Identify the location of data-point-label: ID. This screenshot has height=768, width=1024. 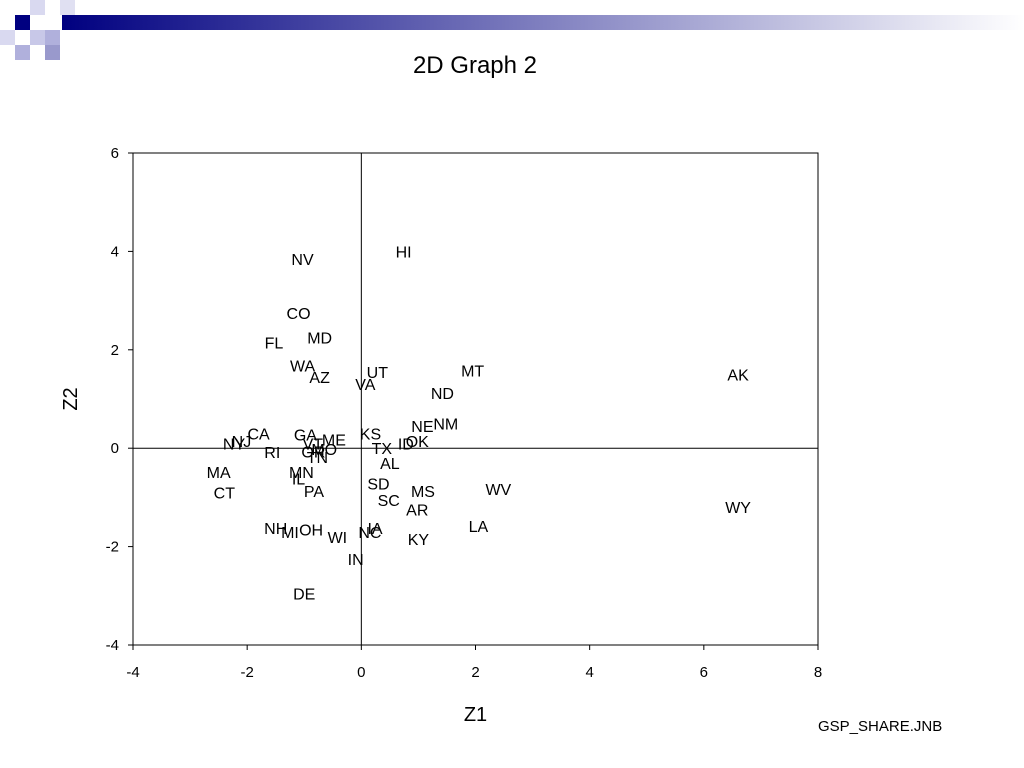
(406, 444).